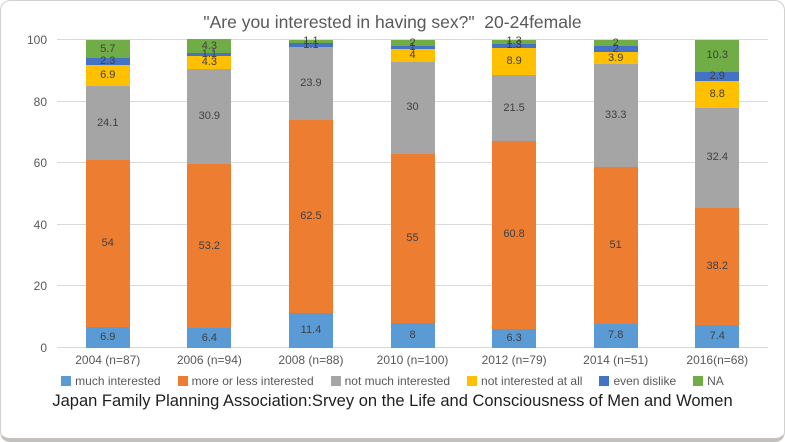 The image size is (785, 442). What do you see at coordinates (717, 93) in the screenshot?
I see `data-label: 8.8` at bounding box center [717, 93].